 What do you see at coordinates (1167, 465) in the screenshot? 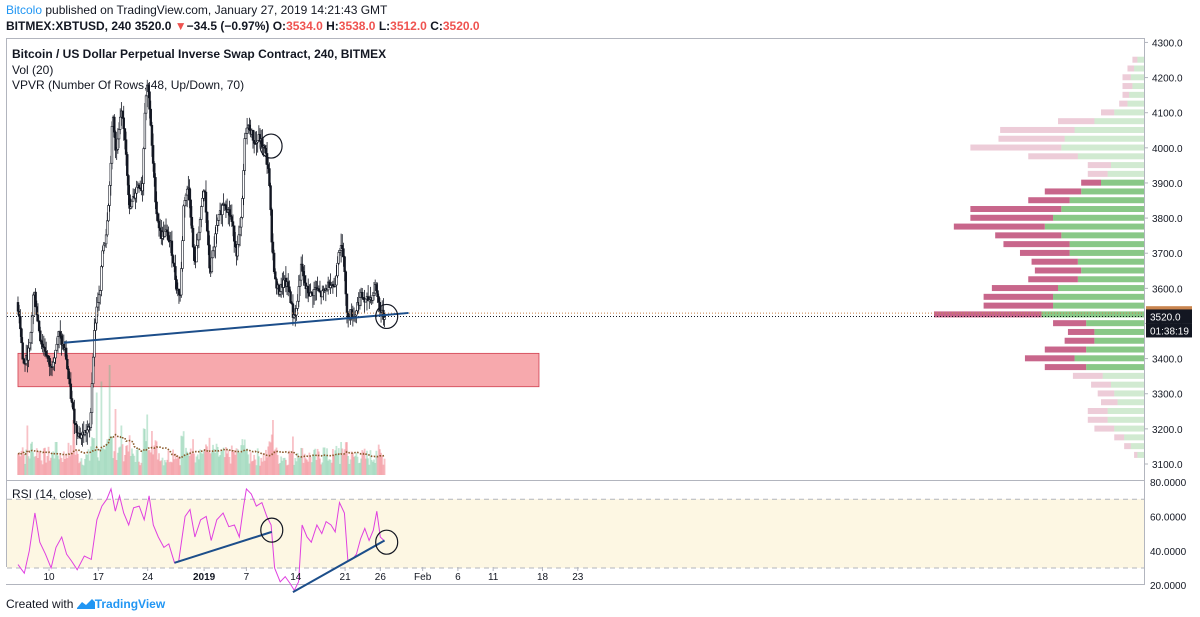
I see `price-tick-label: 3100.0` at bounding box center [1167, 465].